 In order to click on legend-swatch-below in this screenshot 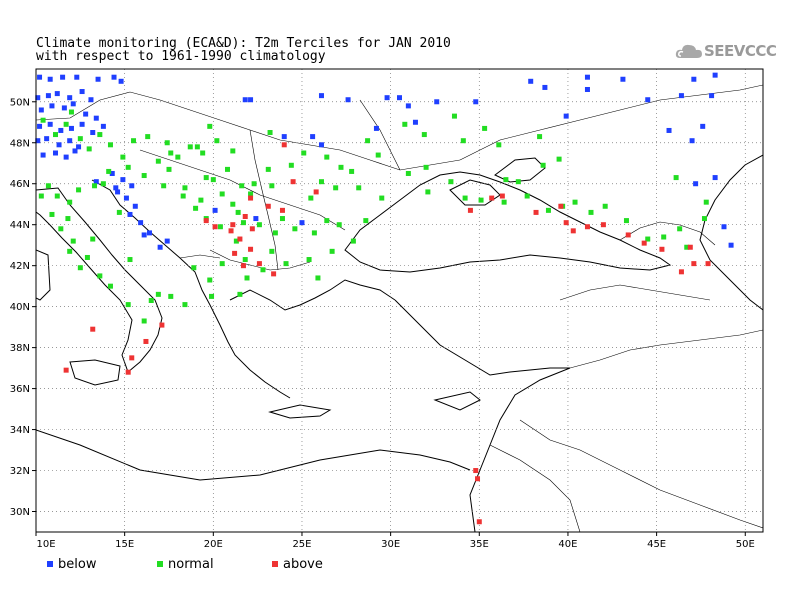, I will do `click(50, 564)`.